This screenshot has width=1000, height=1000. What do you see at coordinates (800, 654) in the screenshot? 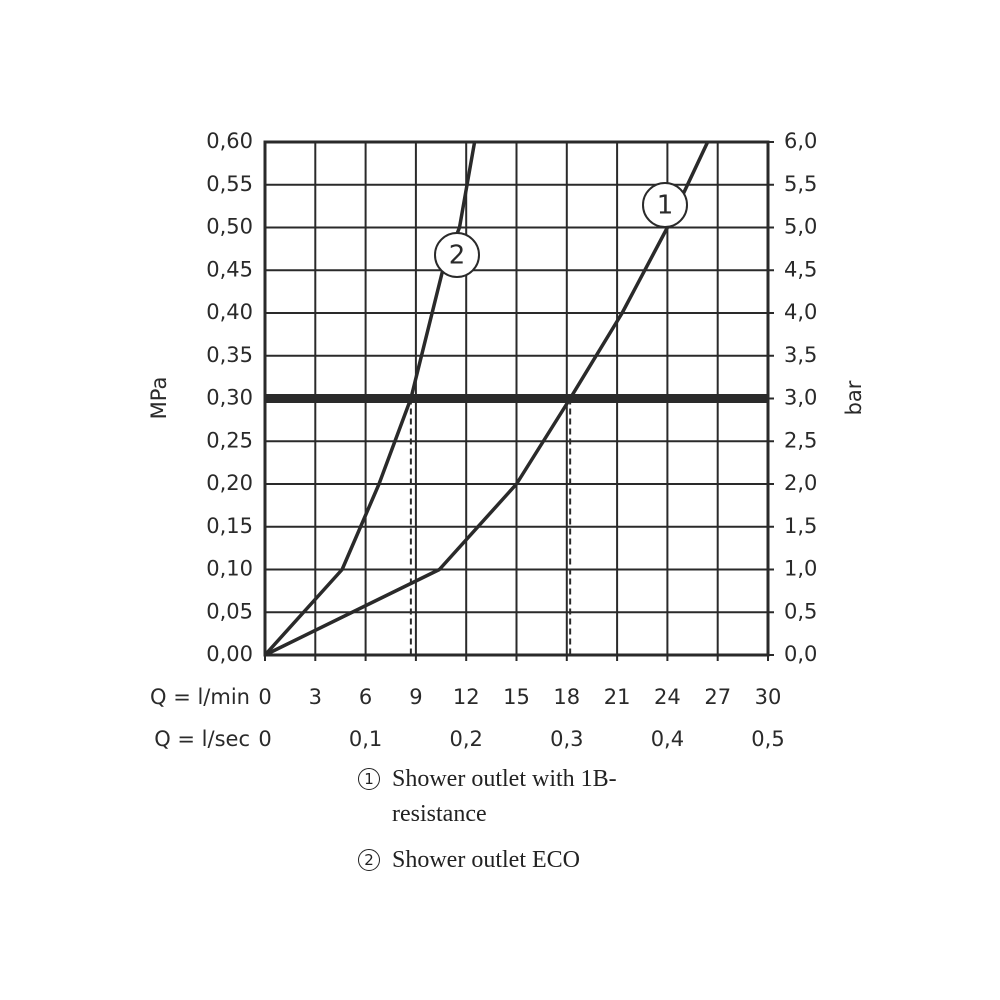
I see `y2-tick-label: 0,0` at bounding box center [800, 654].